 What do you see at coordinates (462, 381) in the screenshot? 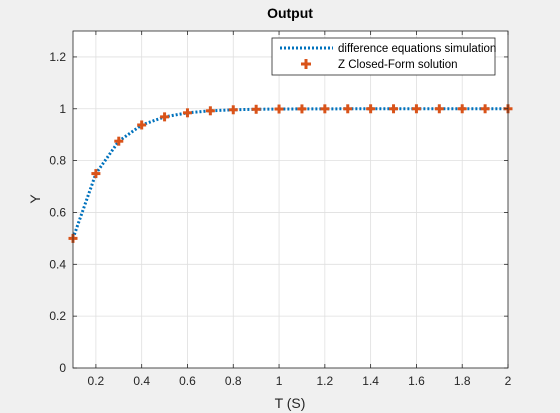
I see `x-tick-label: 1.8` at bounding box center [462, 381].